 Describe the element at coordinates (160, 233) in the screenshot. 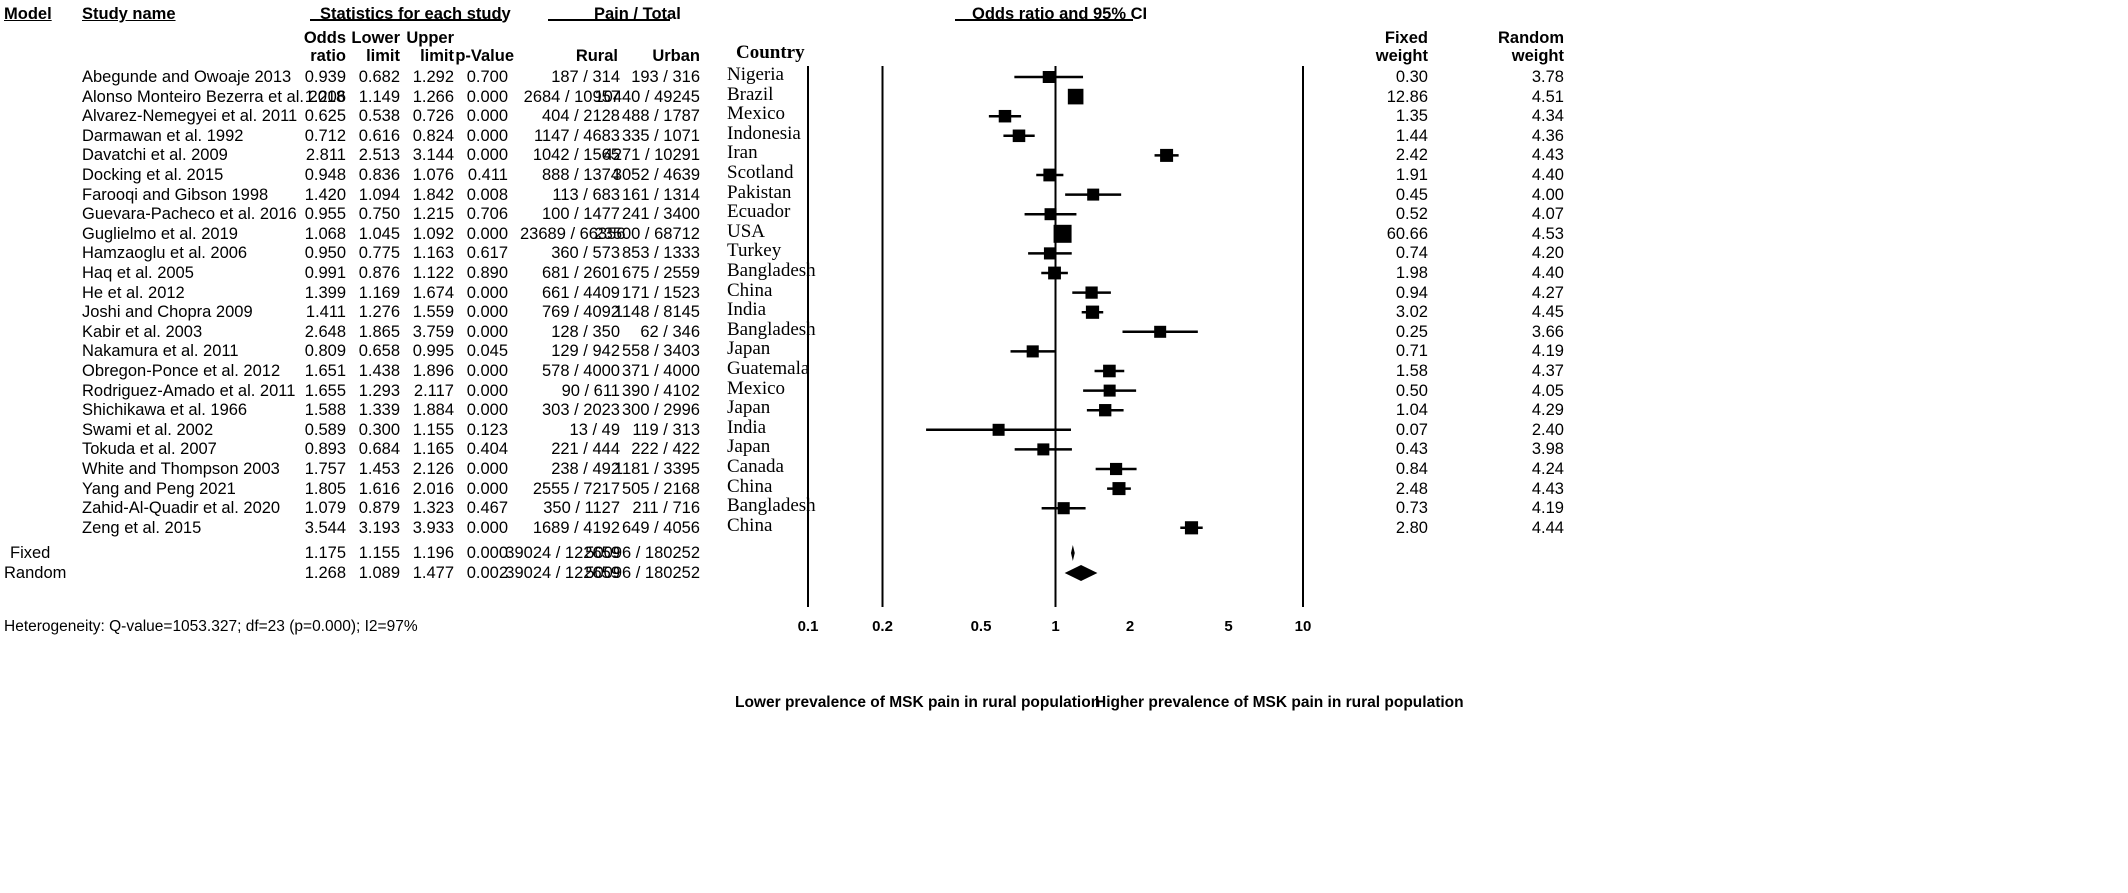

I see `row-study-name: Guglielmo et al. 2019` at that location.